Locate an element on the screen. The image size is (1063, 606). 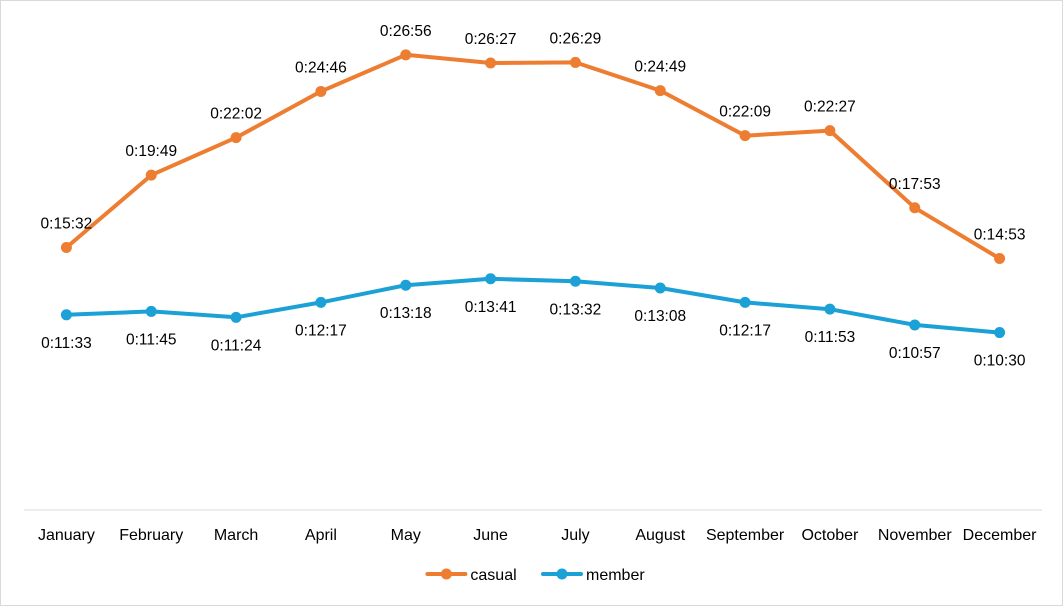
x-tick-label-may: May is located at coordinates (406, 535).